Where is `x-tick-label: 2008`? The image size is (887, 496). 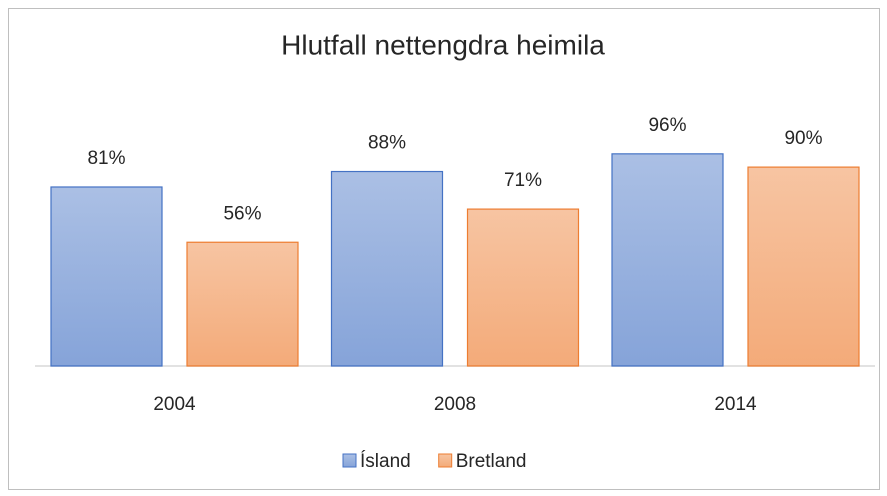 x-tick-label: 2008 is located at coordinates (455, 404).